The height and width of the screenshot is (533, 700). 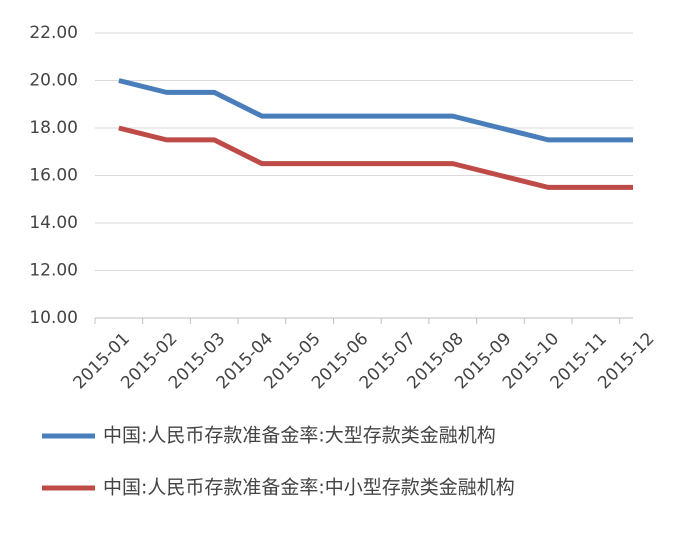 What do you see at coordinates (53, 176) in the screenshot?
I see `y-tick-label: 16.00` at bounding box center [53, 176].